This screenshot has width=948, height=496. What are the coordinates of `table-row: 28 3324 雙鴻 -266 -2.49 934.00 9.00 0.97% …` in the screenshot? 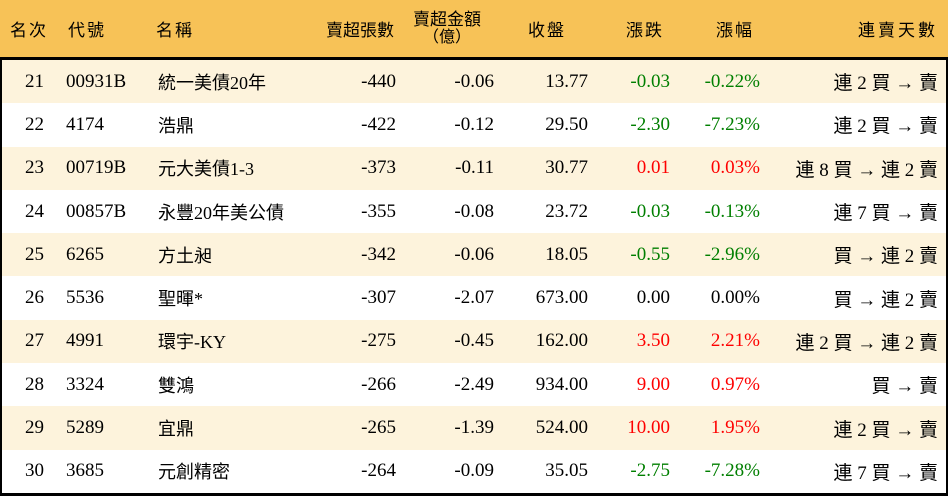 It's located at (474, 385).